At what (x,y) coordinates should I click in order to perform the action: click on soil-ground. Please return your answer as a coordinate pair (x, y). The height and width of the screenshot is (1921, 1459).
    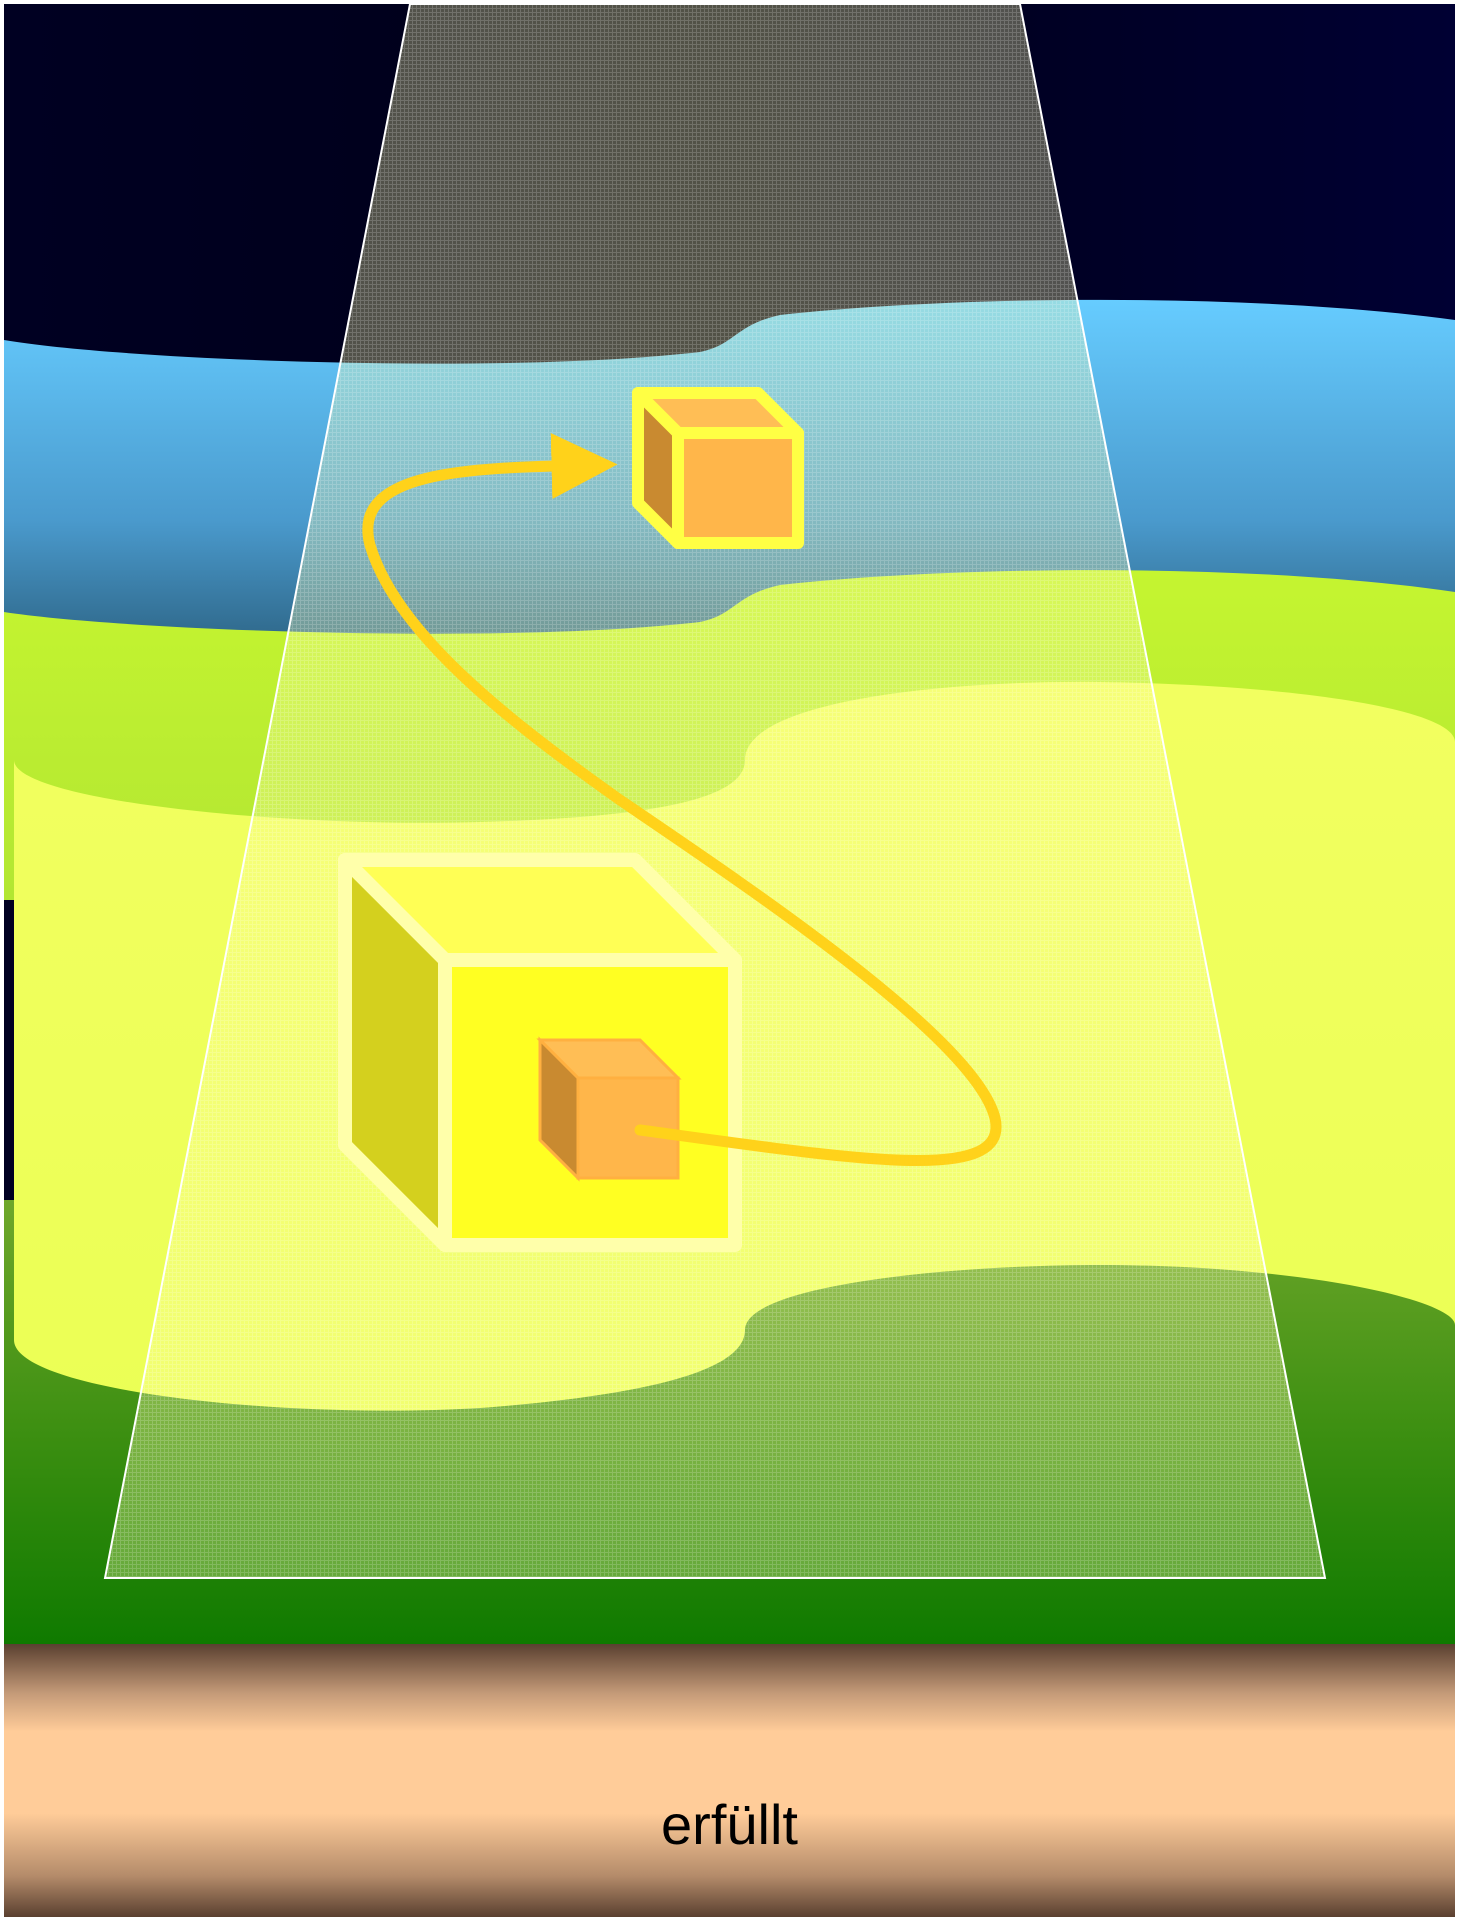
    Looking at the image, I should click on (729, 1780).